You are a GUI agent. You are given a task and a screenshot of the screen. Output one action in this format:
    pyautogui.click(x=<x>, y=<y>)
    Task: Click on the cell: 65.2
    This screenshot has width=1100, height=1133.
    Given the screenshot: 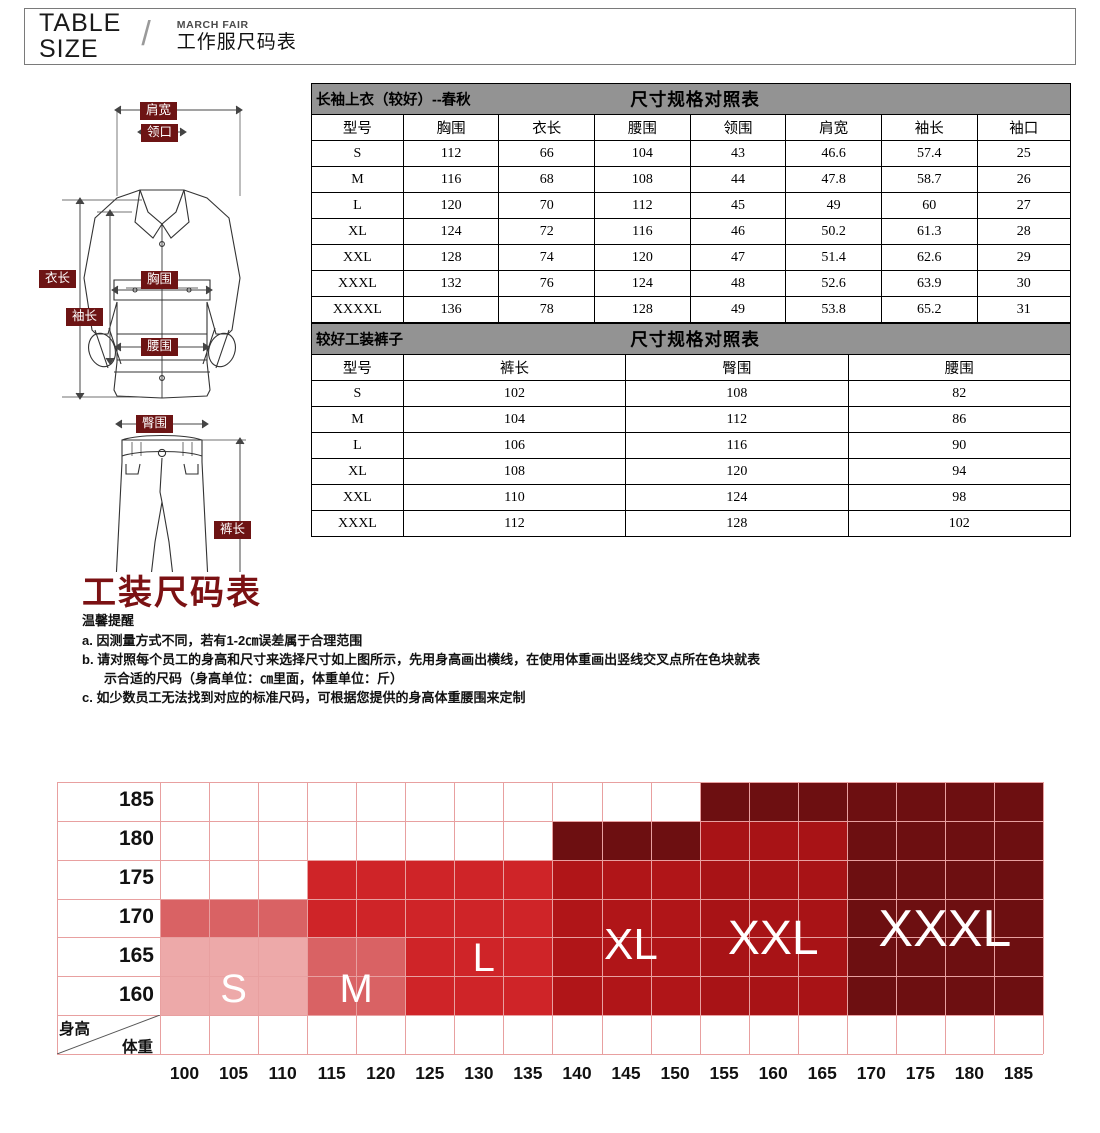 What is the action you would take?
    pyautogui.click(x=929, y=309)
    